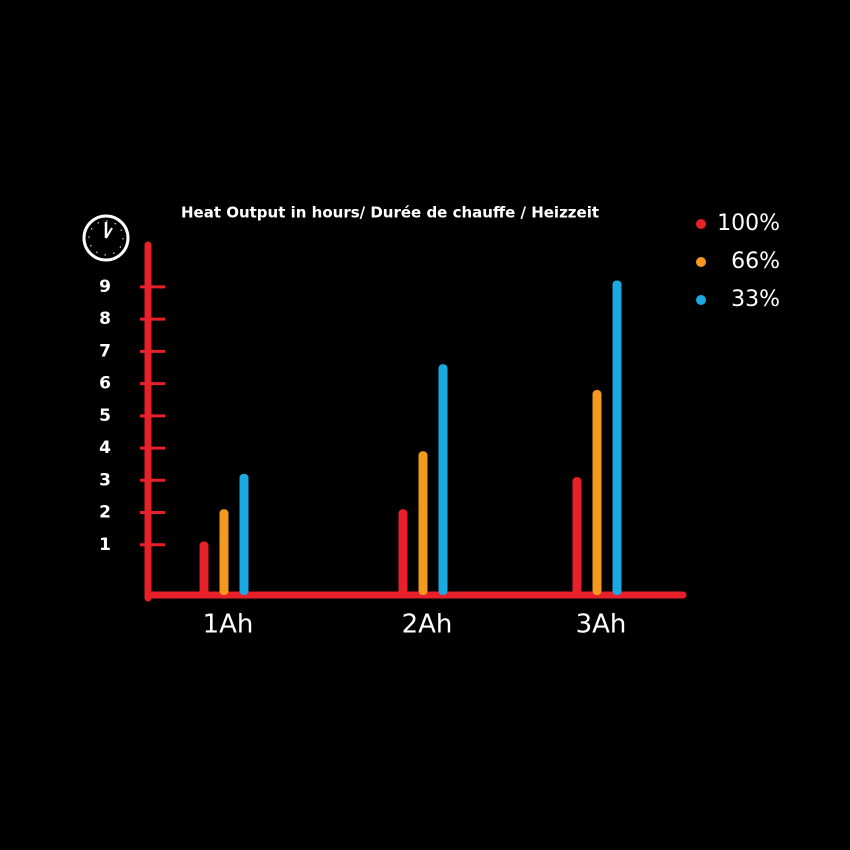  Describe the element at coordinates (427, 625) in the screenshot. I see `x-tick-label: 2Ah` at that location.